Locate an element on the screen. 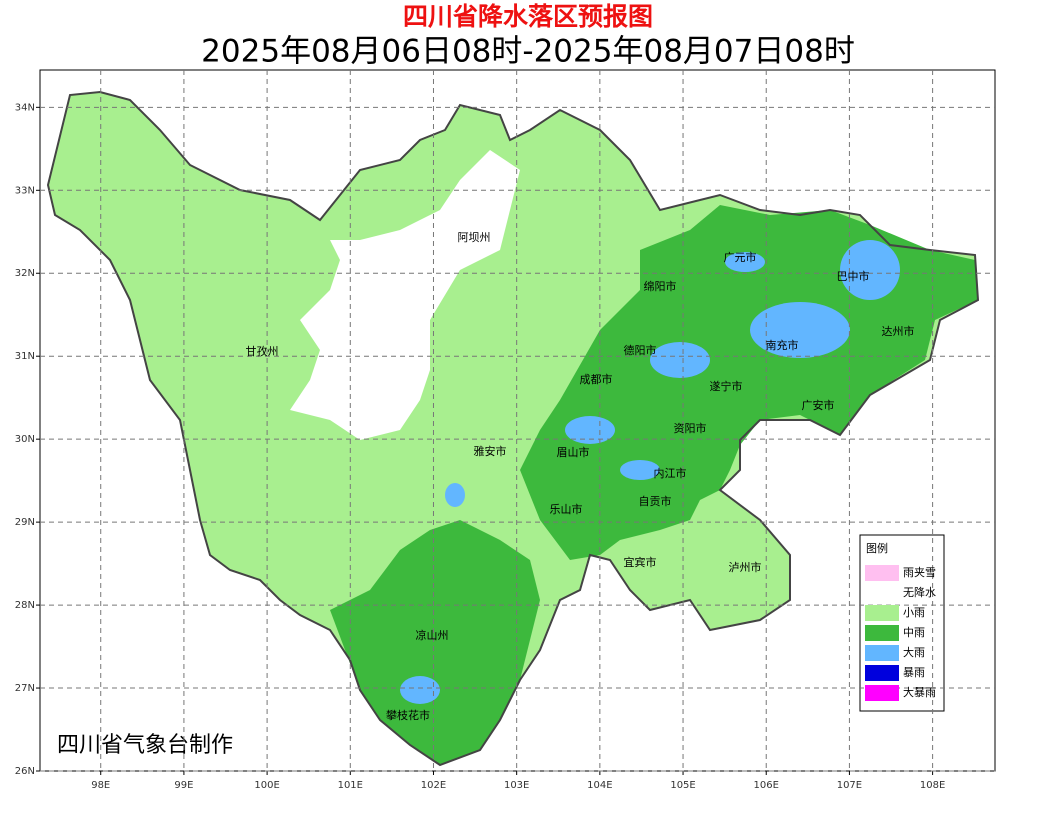 This screenshot has width=1055, height=825. city-label: 南充市 is located at coordinates (782, 345).